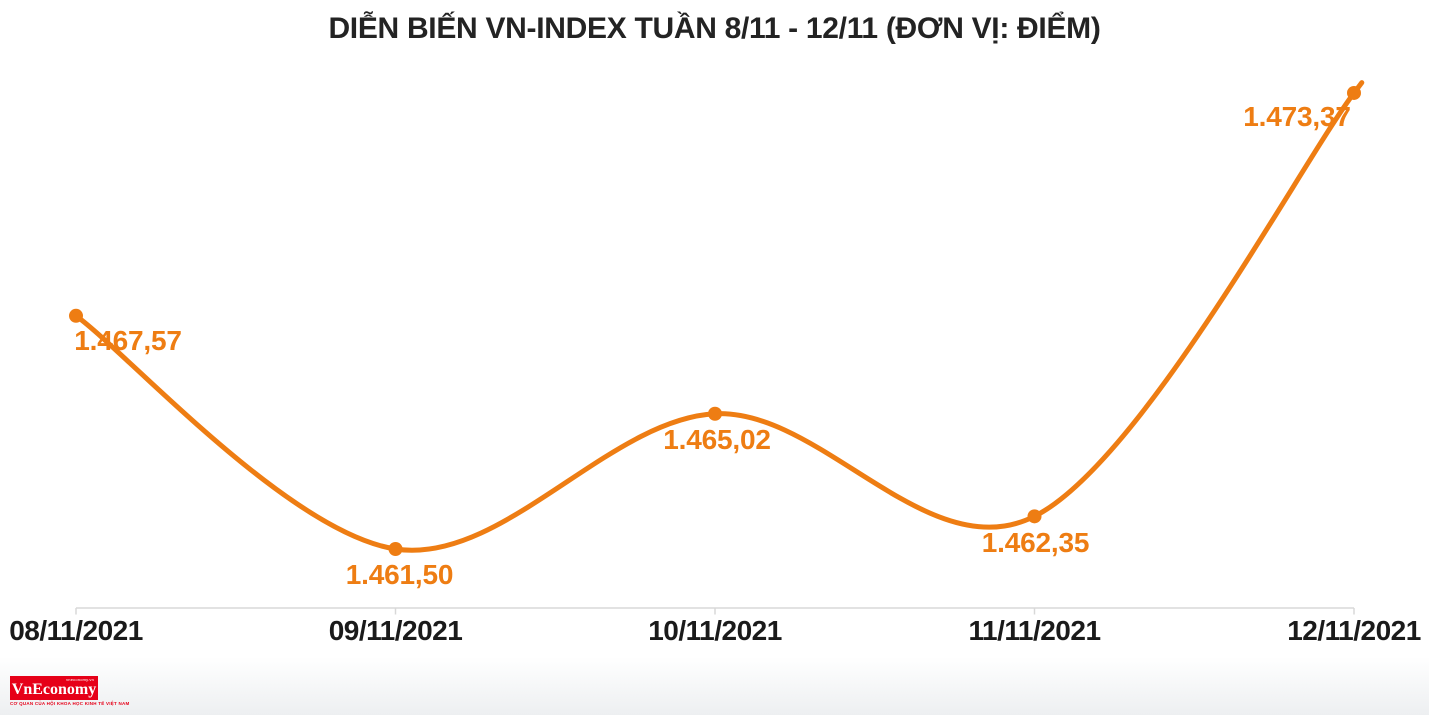 The image size is (1429, 715). I want to click on logo-brand-text: VnEconomy, so click(54, 689).